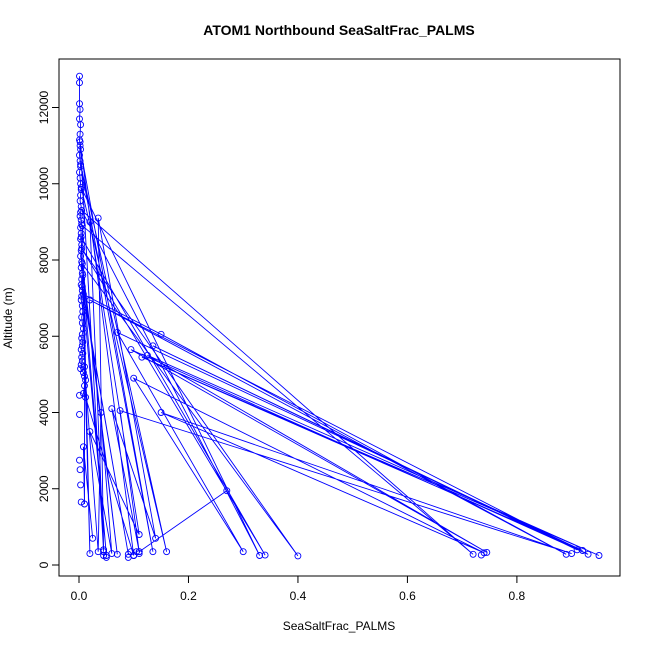  I want to click on x-tick-label: 0.2, so click(188, 596).